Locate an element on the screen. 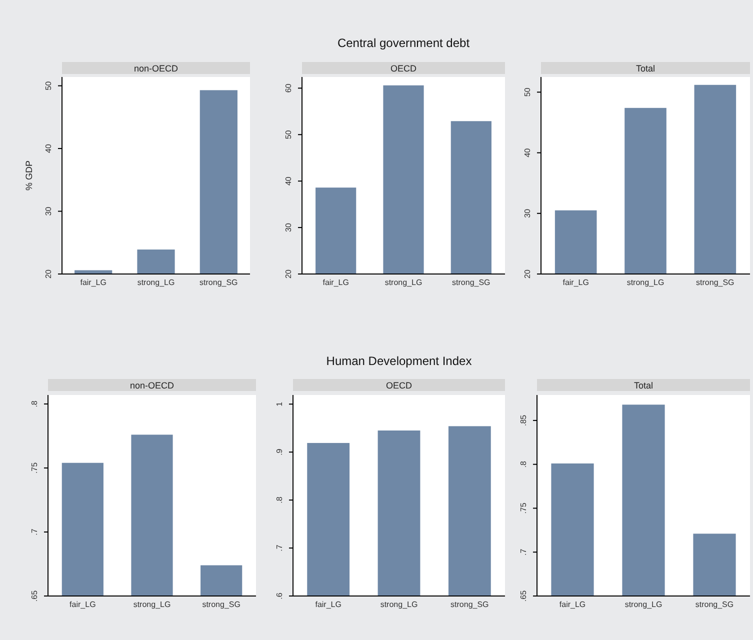 This screenshot has height=640, width=753. y-tick-label: .6 is located at coordinates (279, 596).